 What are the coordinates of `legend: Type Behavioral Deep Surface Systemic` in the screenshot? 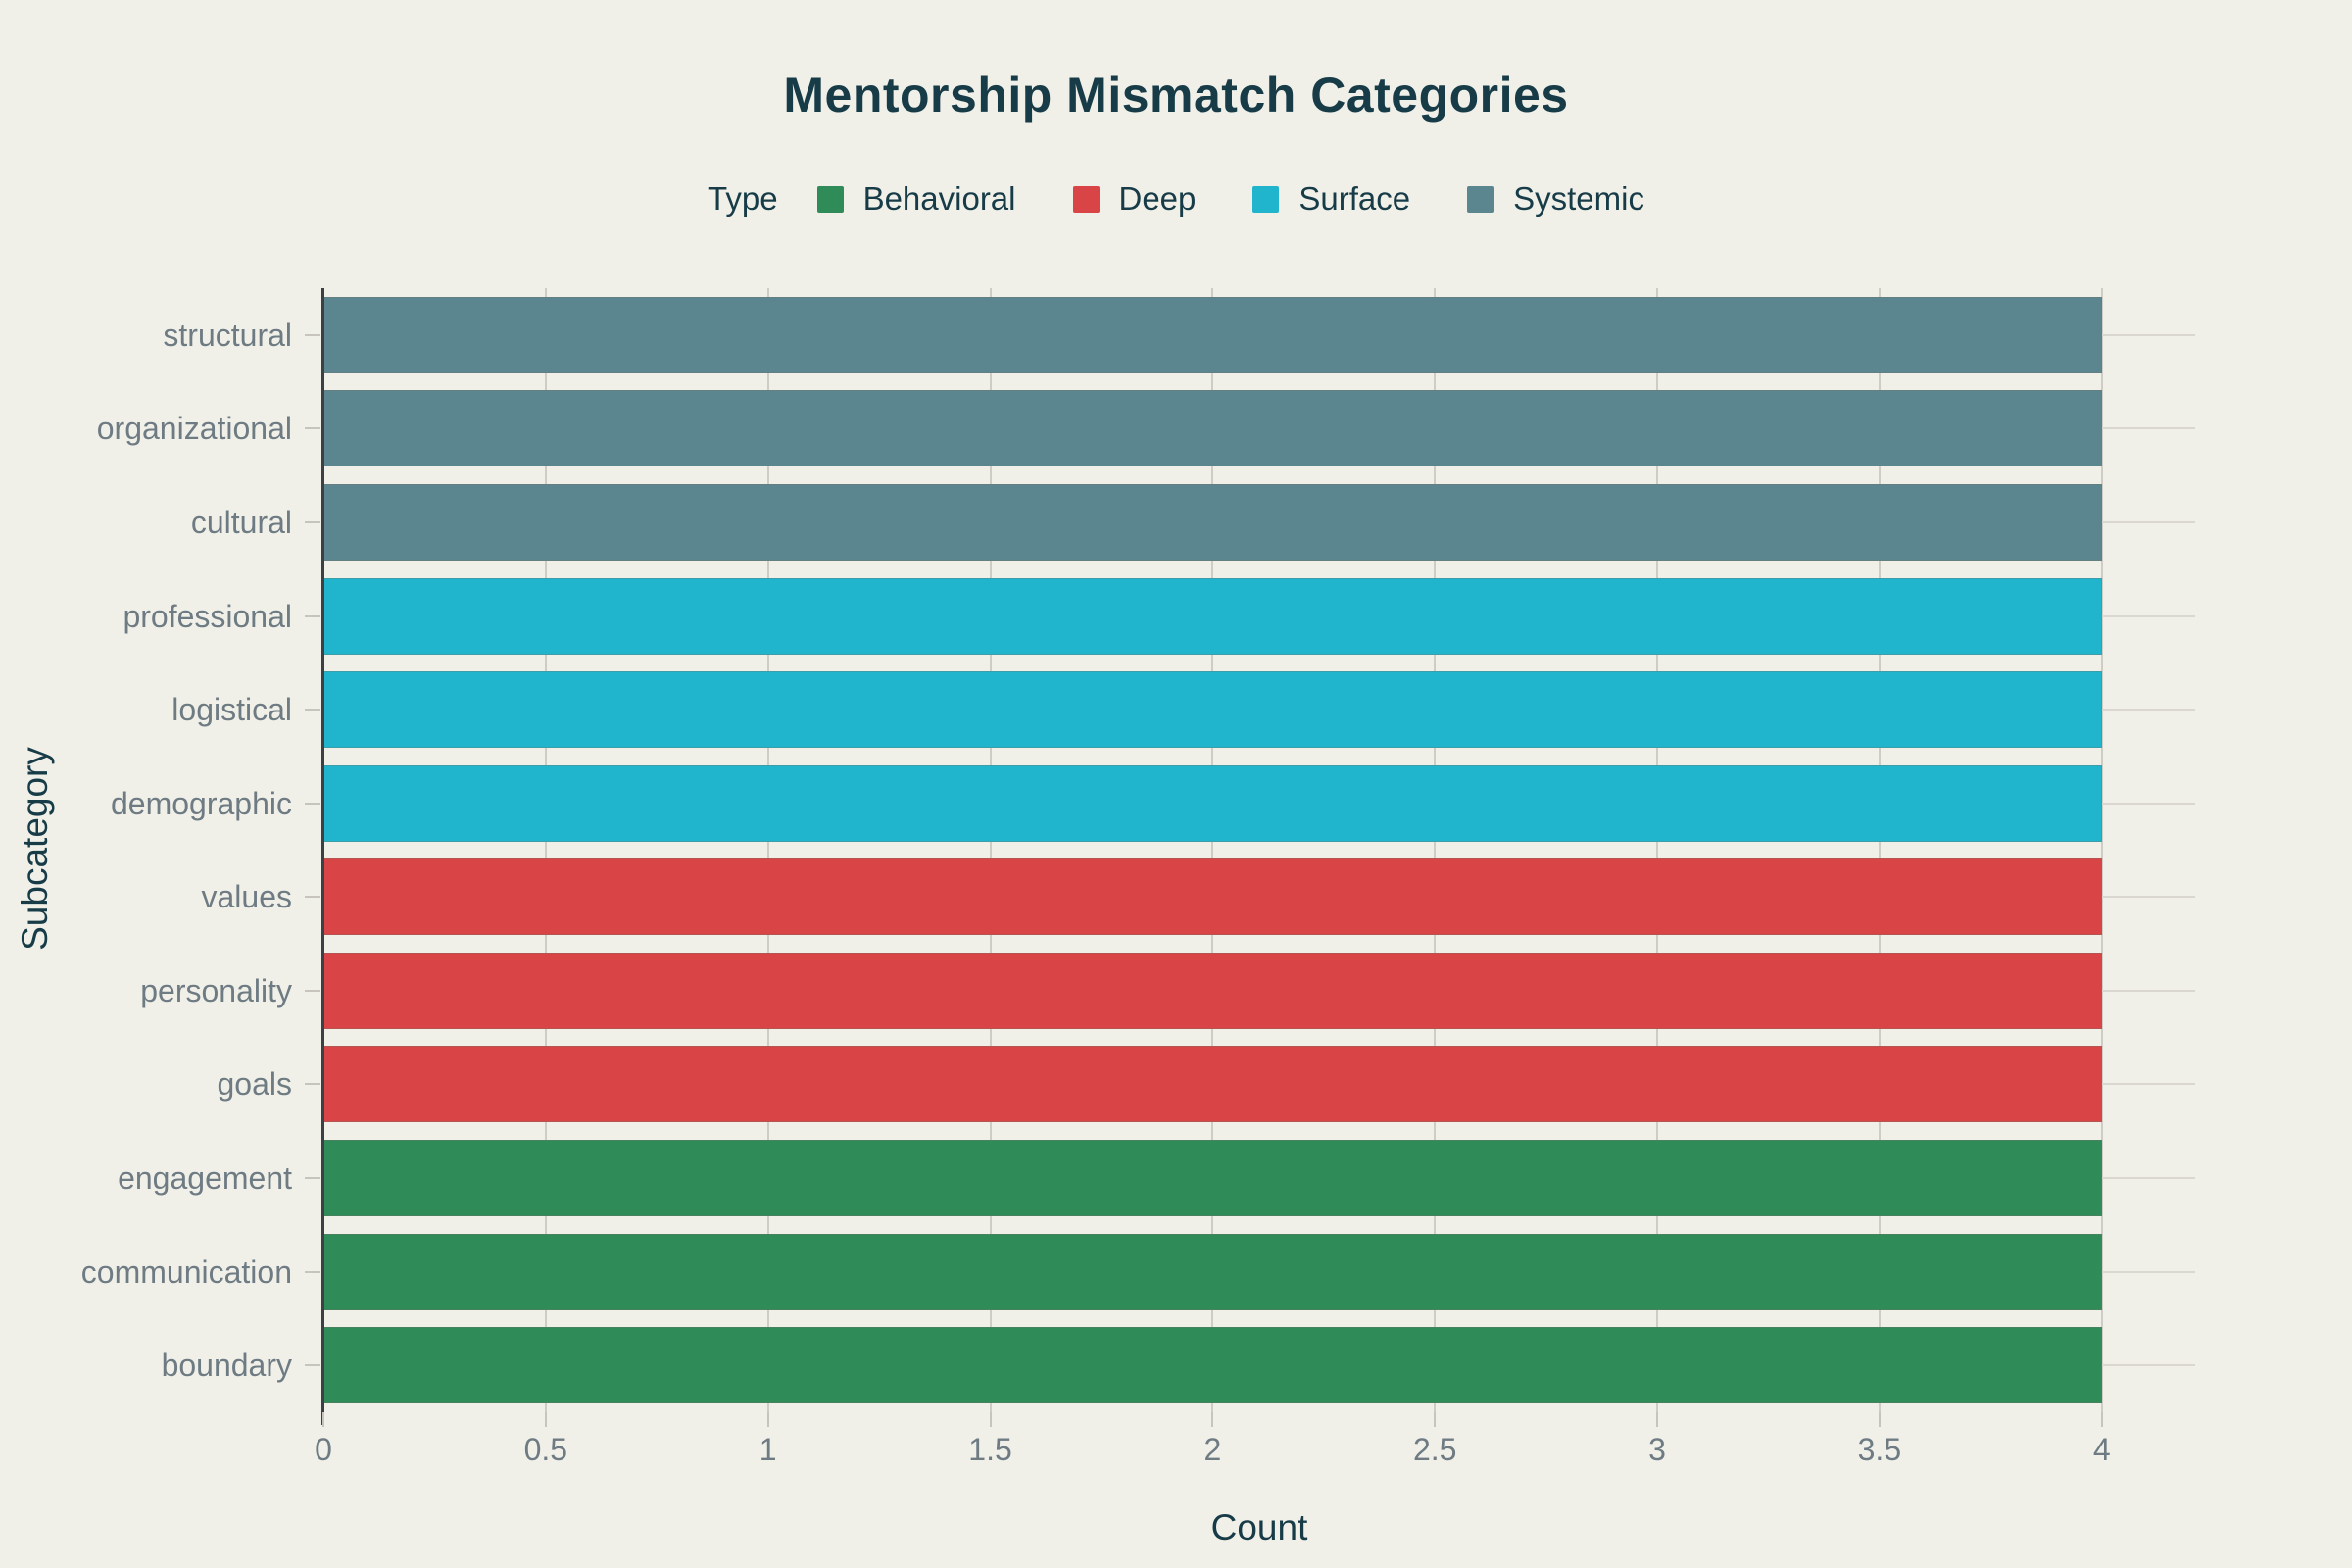 It's located at (1176, 199).